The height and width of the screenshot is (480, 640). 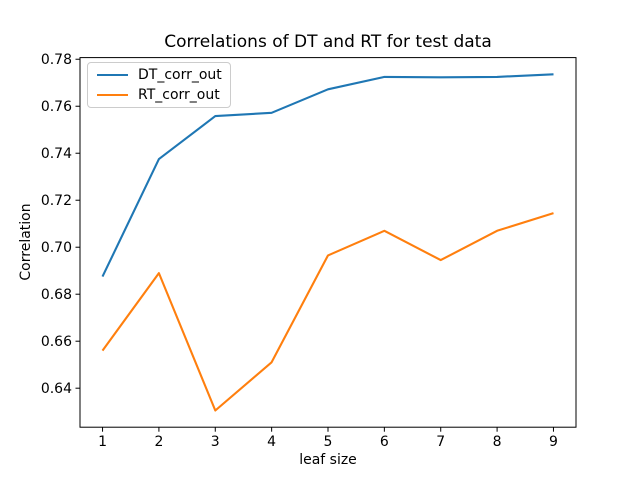 I want to click on legend-item-dt-corr-out: DT_corr_out, so click(x=159, y=75).